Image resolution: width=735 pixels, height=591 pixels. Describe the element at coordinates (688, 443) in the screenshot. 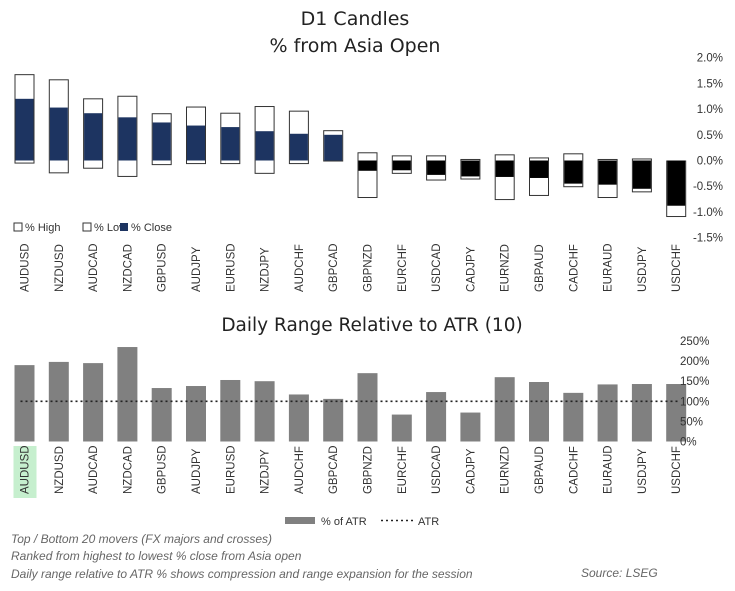

I see `atr-y-tick: 0%` at that location.